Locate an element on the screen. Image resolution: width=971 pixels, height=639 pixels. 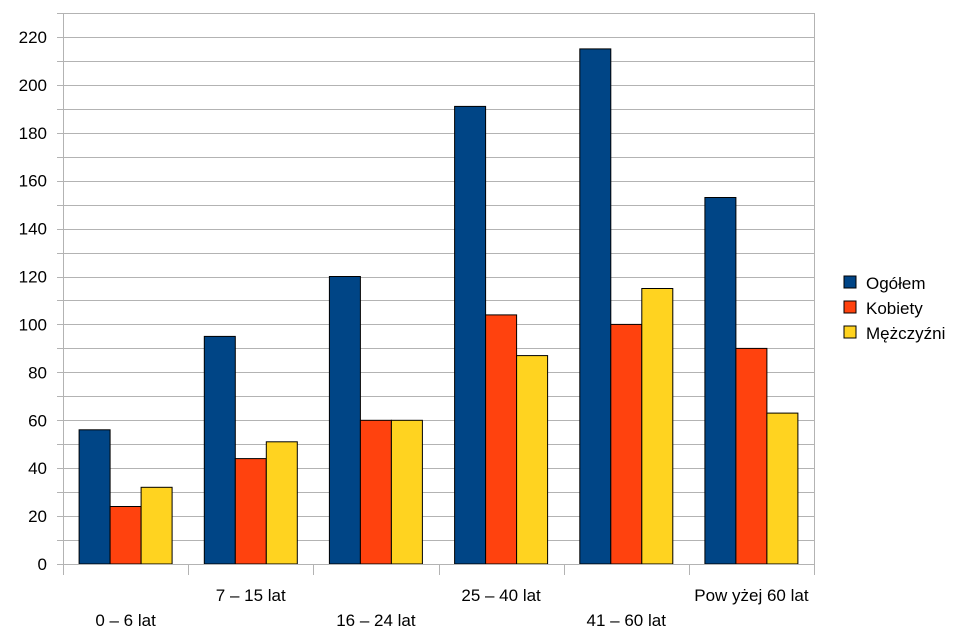
x-tick-label: 0 – 6 lat is located at coordinates (125, 620).